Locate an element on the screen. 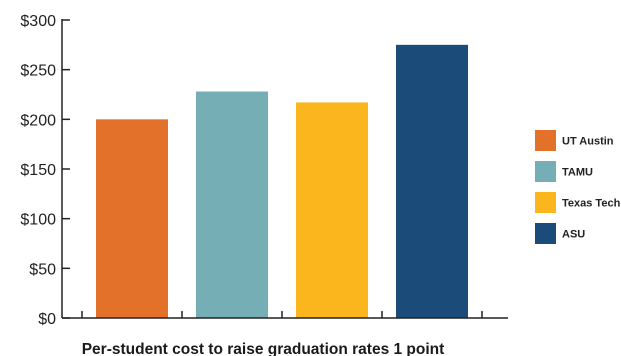 Image resolution: width=621 pixels, height=356 pixels. y-tick-label: $250 is located at coordinates (38, 71).